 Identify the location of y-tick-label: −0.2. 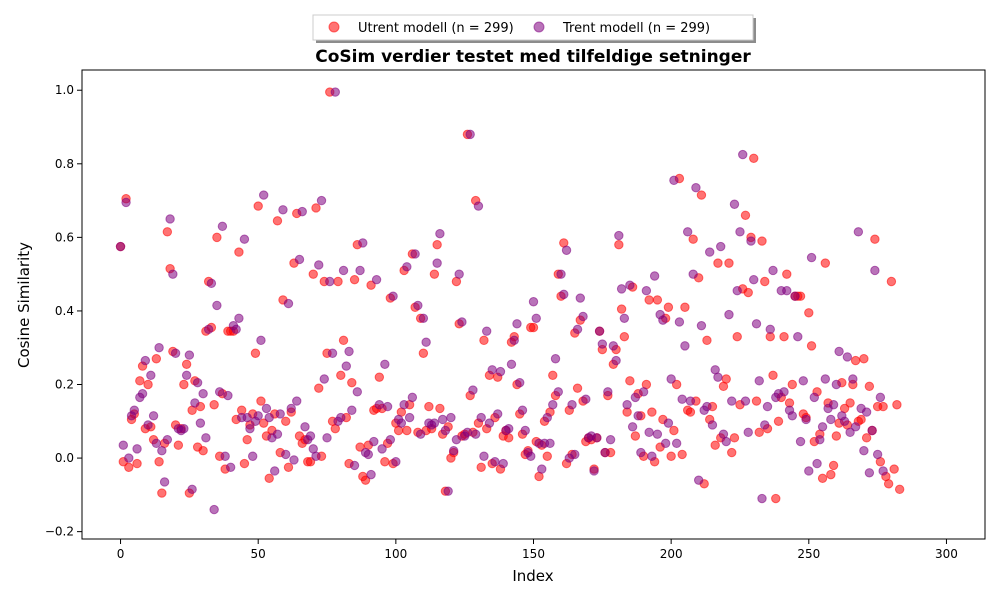
(59, 532).